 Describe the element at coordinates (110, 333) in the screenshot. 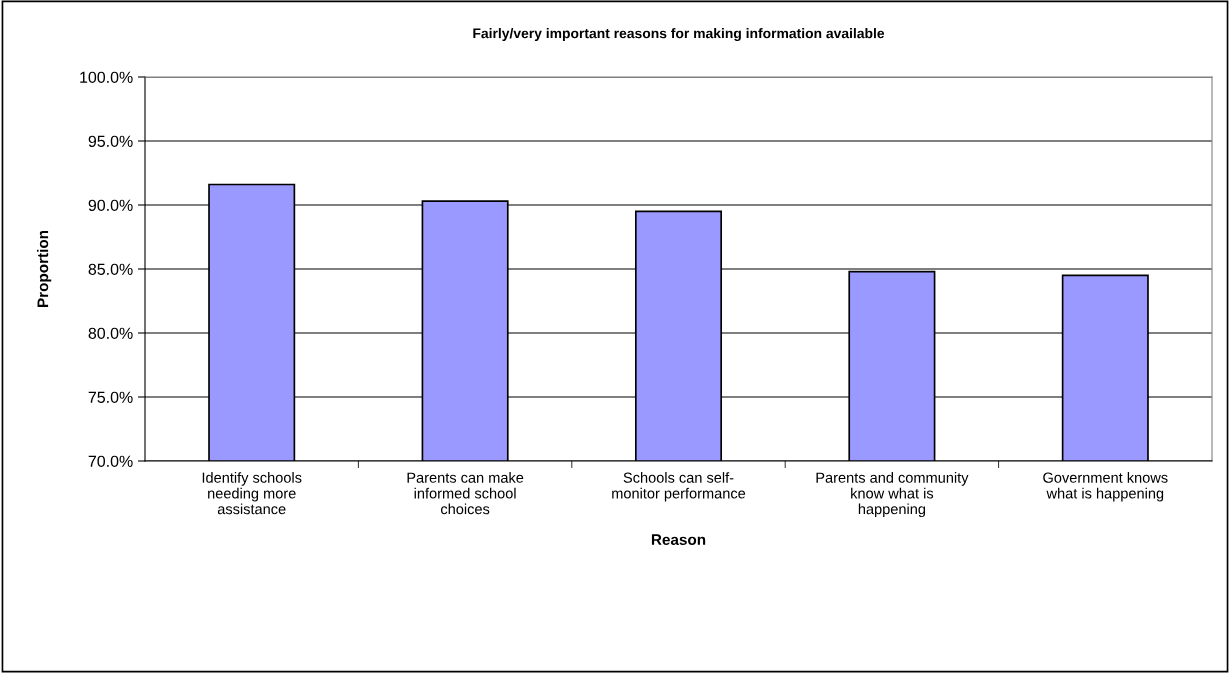

I see `y-tick-label: 80.0%` at that location.